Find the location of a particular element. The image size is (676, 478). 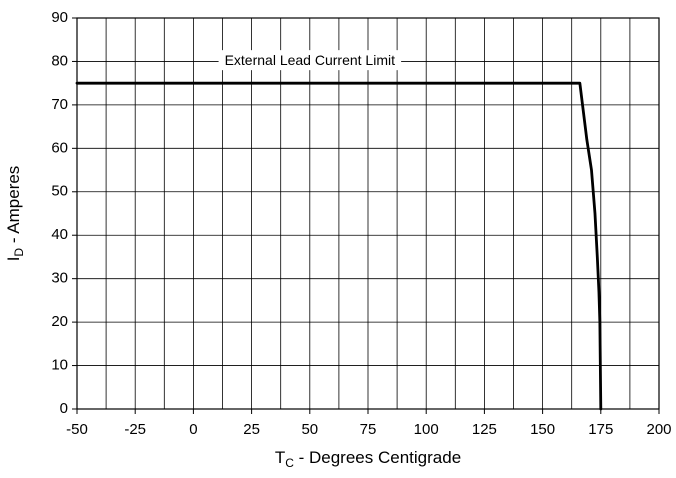

y-tick-label: 90 is located at coordinates (59, 17).